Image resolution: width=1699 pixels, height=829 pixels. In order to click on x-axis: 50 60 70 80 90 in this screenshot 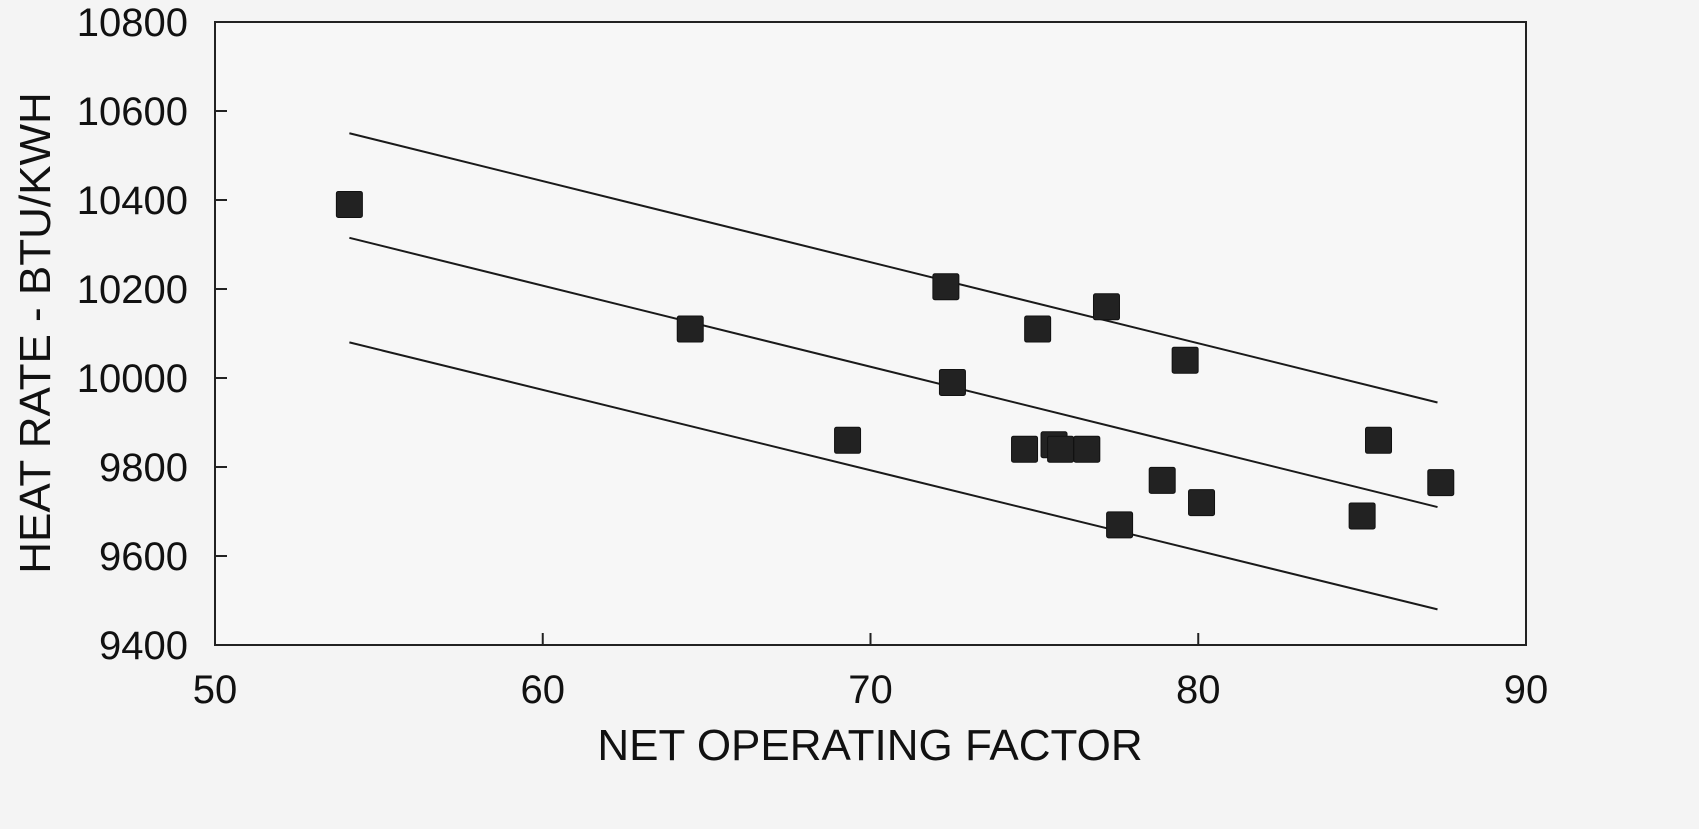, I will do `click(871, 672)`.